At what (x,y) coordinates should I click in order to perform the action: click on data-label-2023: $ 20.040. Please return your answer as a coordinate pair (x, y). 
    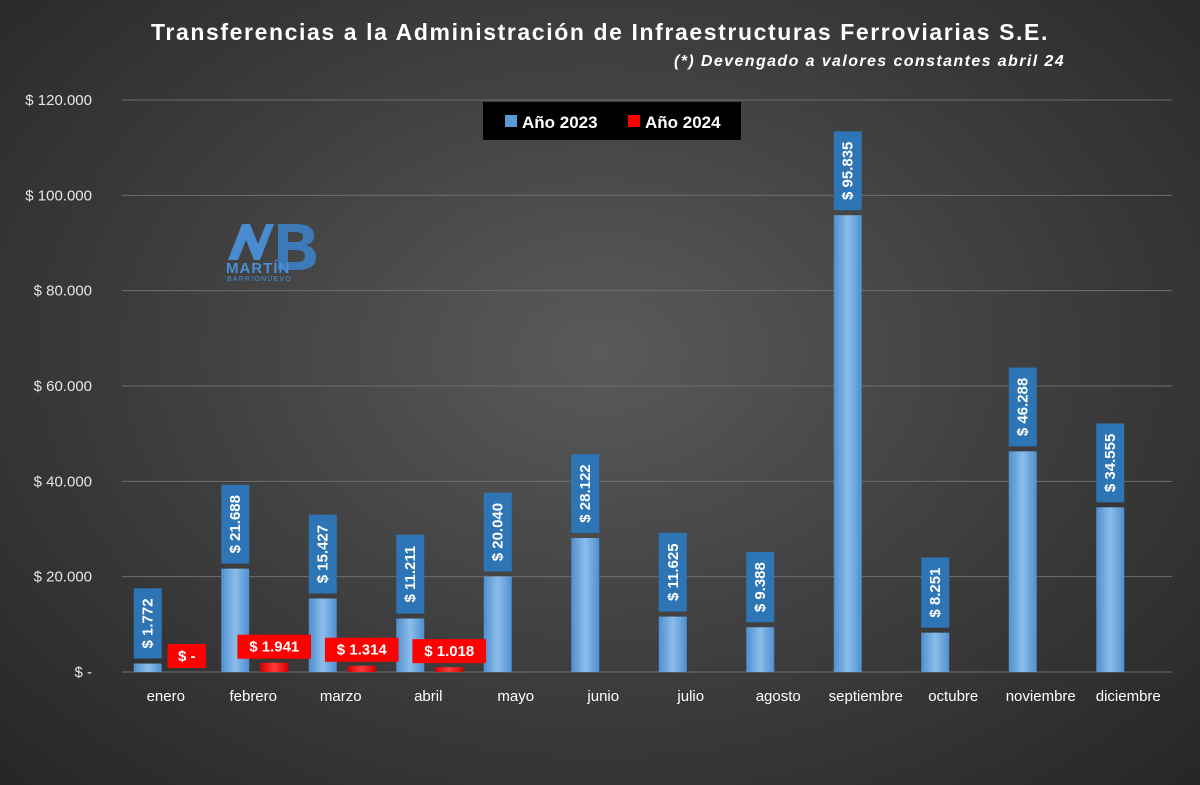
    Looking at the image, I should click on (498, 532).